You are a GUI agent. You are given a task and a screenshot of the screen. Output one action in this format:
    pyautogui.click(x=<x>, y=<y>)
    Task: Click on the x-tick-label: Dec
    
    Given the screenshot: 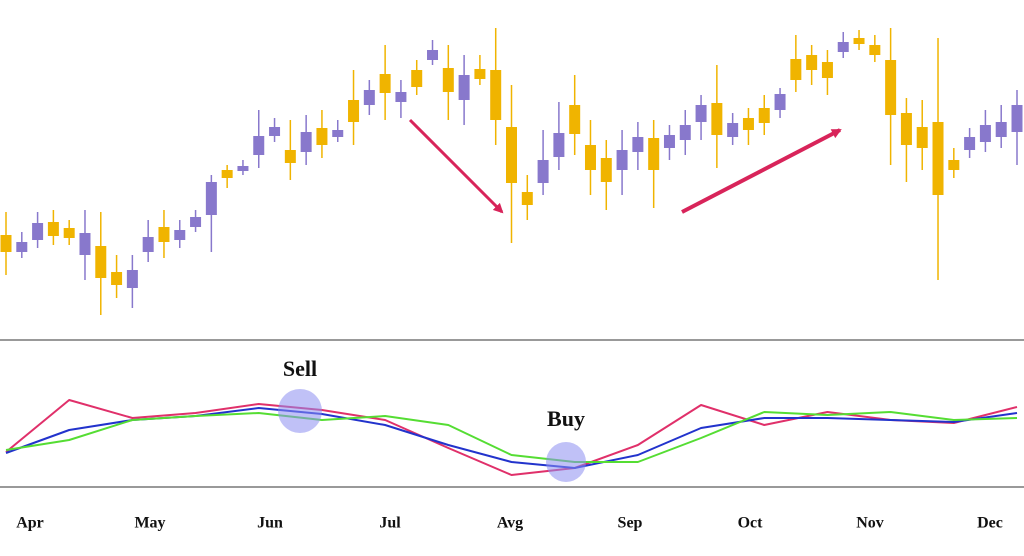 What is the action you would take?
    pyautogui.click(x=990, y=523)
    